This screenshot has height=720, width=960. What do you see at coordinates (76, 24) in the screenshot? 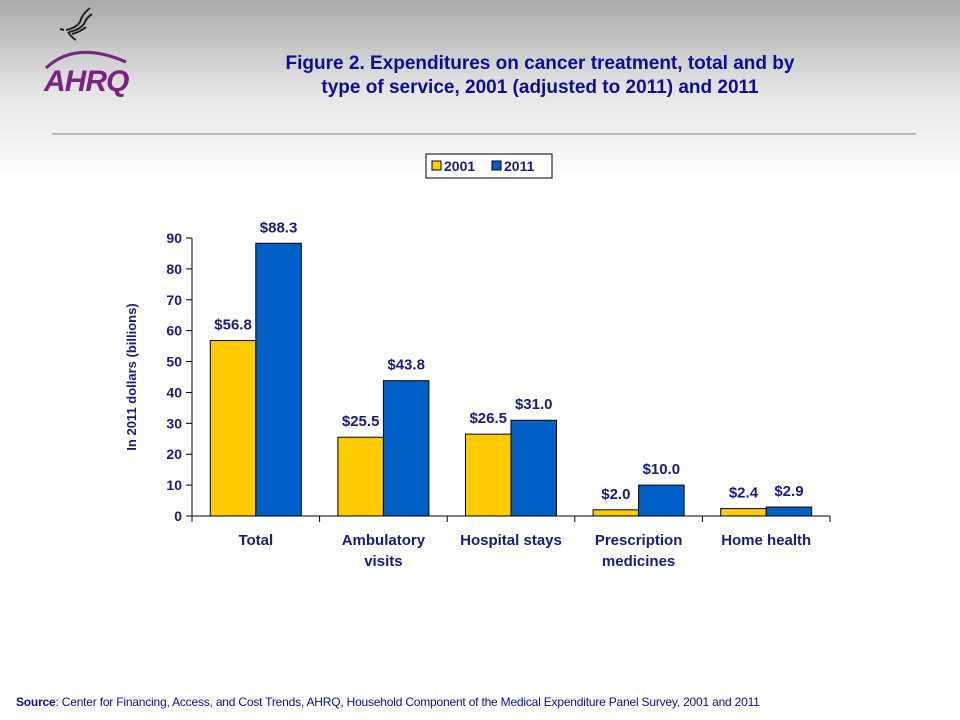
I see `hhs-eagle-icon` at bounding box center [76, 24].